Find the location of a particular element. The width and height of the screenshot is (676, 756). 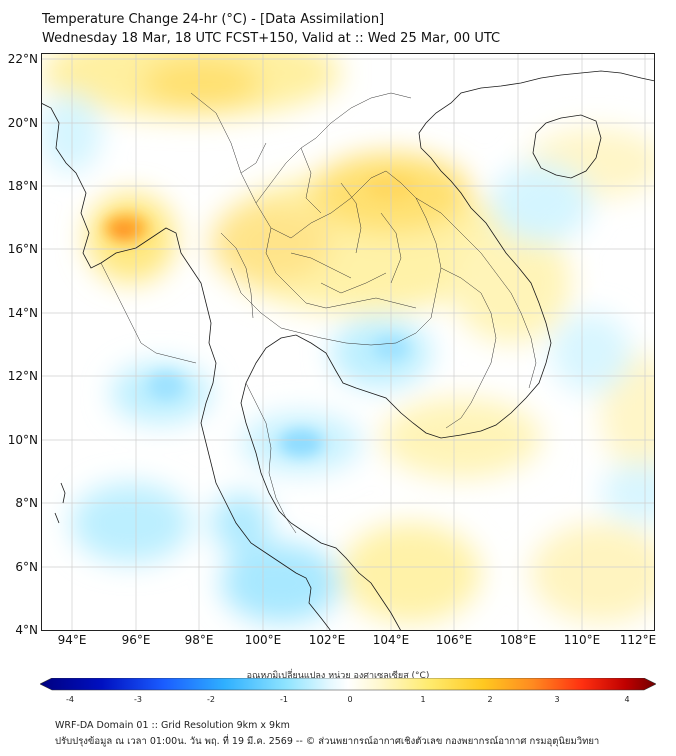

lon-label-94e: 94°E is located at coordinates (72, 640).